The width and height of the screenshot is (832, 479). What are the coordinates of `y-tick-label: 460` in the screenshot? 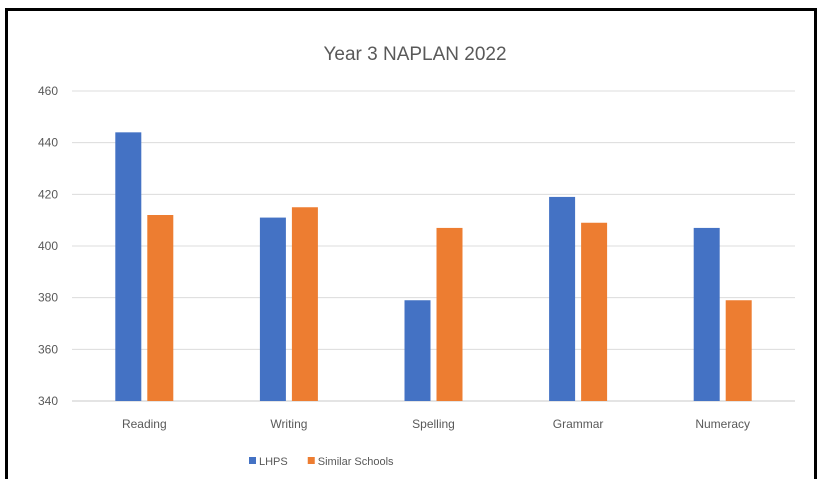 It's located at (48, 91).